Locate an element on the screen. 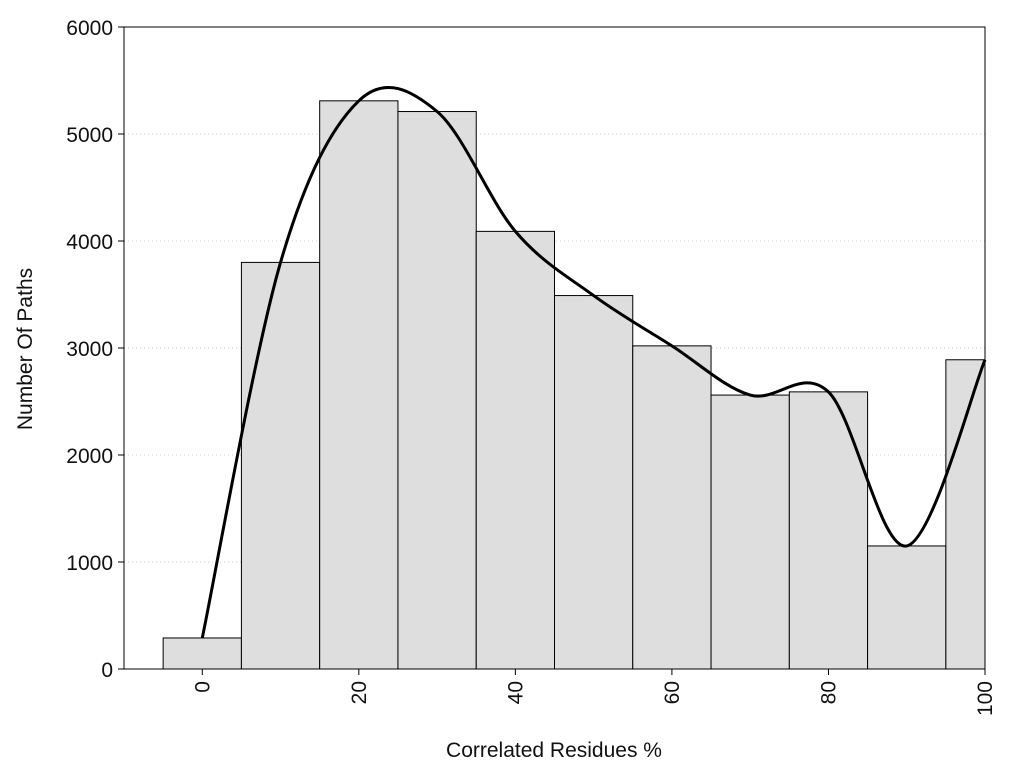  x-tick-label: 0 is located at coordinates (202, 687).